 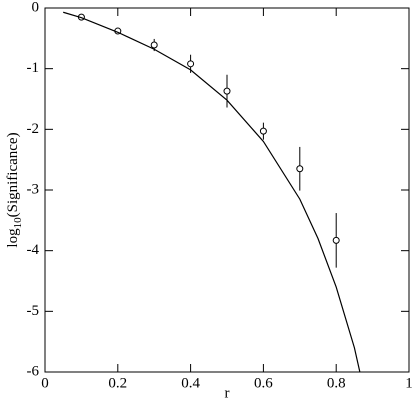 What do you see at coordinates (336, 383) in the screenshot?
I see `x-tick-label: 0.8` at bounding box center [336, 383].